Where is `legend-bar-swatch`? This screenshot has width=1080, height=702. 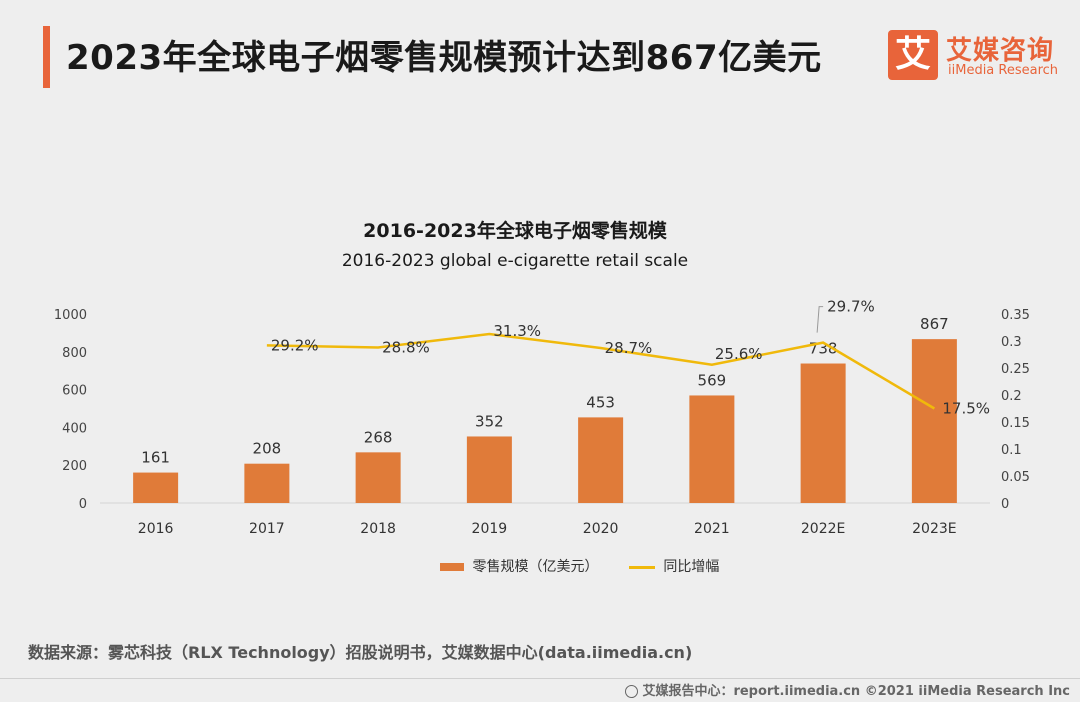 legend-bar-swatch is located at coordinates (452, 567).